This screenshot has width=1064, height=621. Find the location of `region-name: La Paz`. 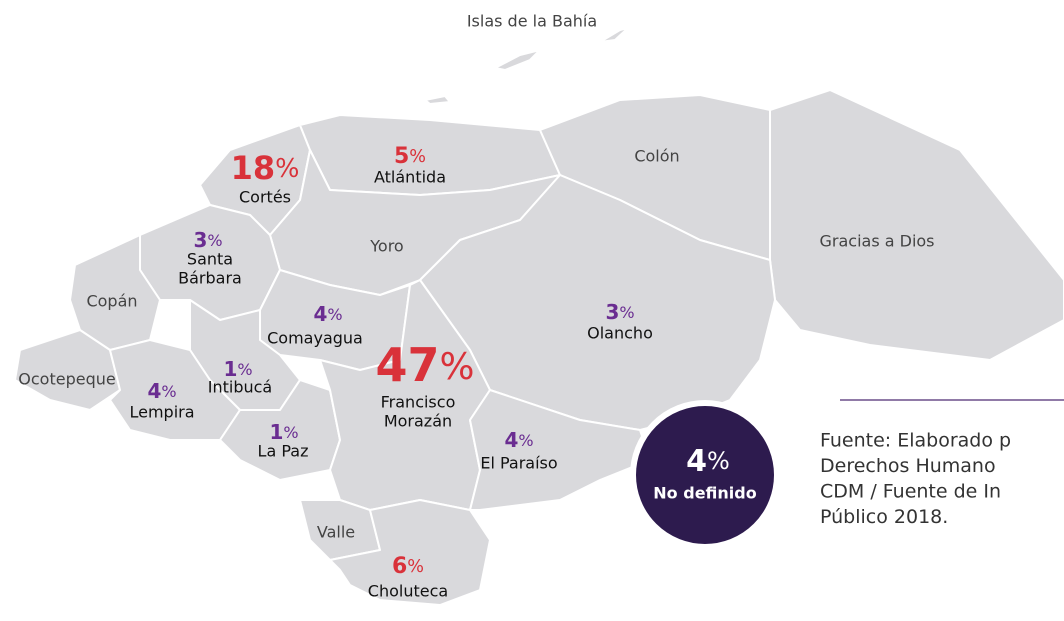

region-name: La Paz is located at coordinates (283, 451).